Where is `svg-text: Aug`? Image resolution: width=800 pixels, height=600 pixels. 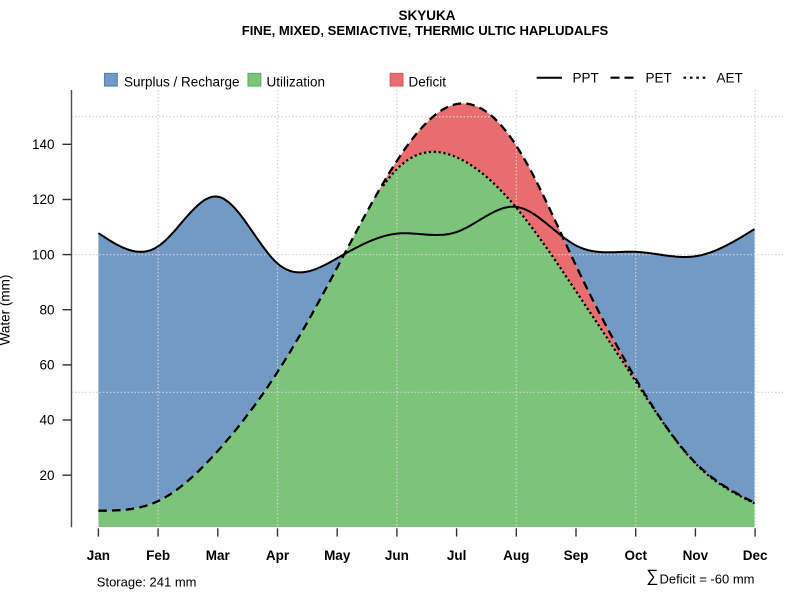 svg-text: Aug is located at coordinates (516, 555).